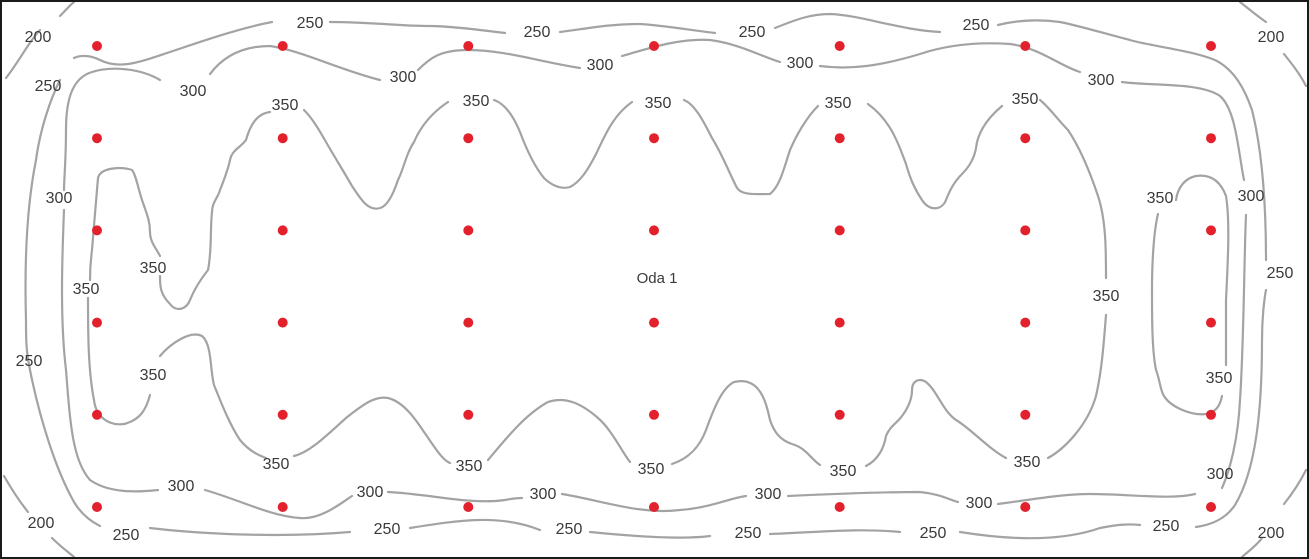 Image resolution: width=1309 pixels, height=559 pixels. Describe the element at coordinates (1274, 513) in the screenshot. I see `isoline-200-bottom-right` at that location.